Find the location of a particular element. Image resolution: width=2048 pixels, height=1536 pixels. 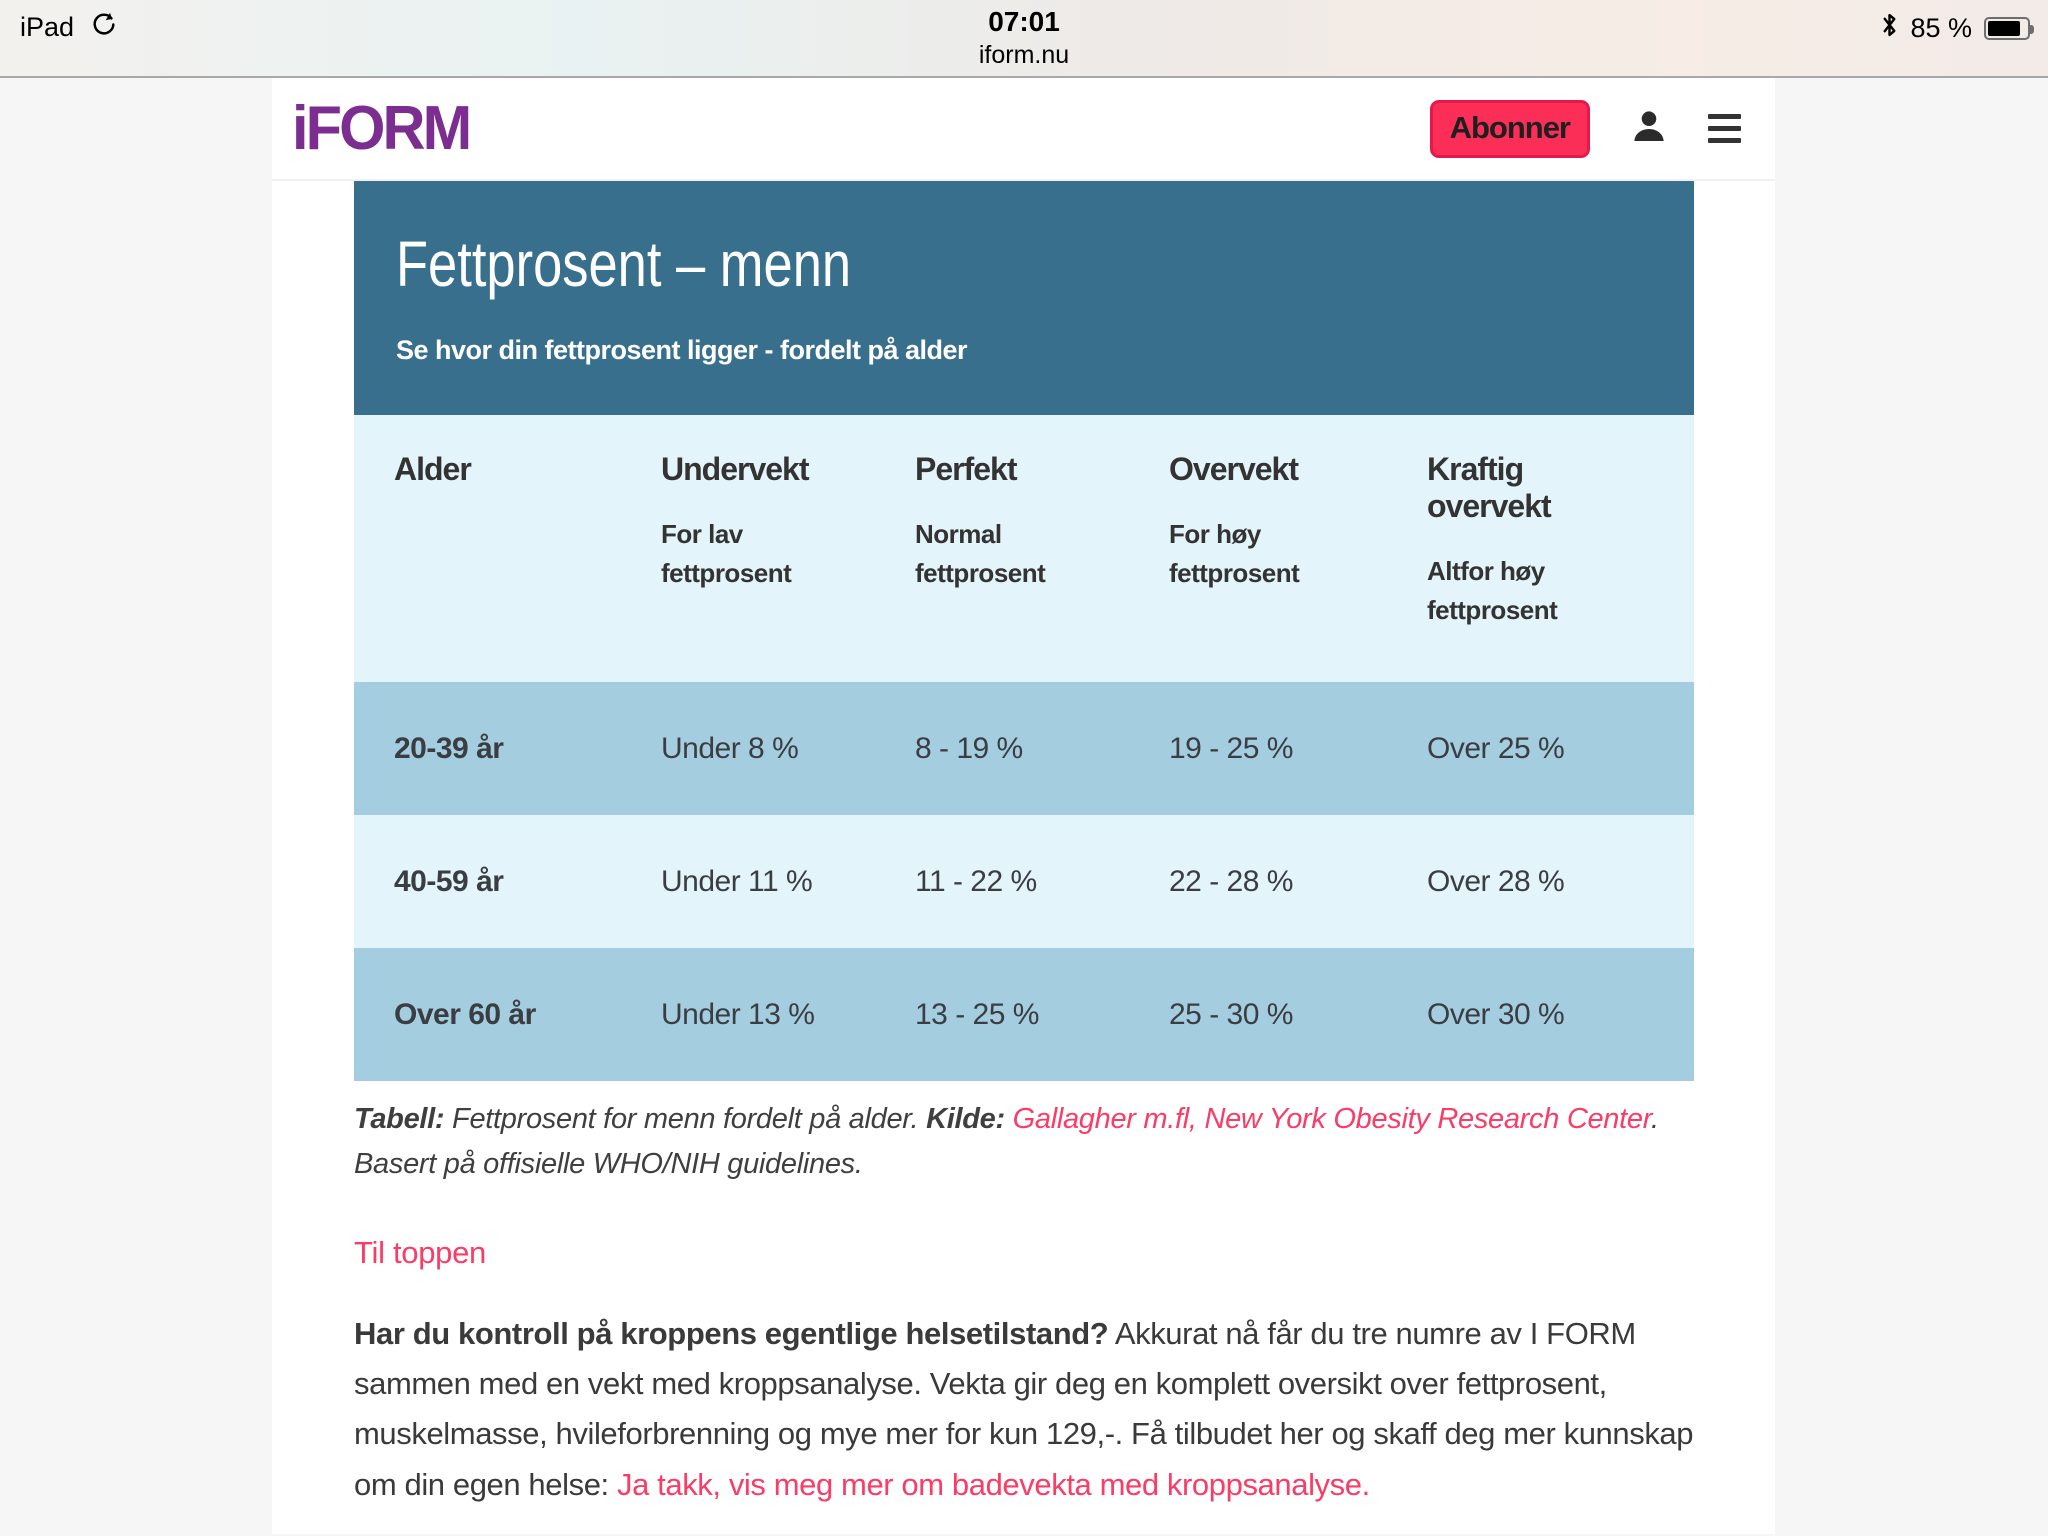

value-cell: 25 - 30 % is located at coordinates (1231, 1014).